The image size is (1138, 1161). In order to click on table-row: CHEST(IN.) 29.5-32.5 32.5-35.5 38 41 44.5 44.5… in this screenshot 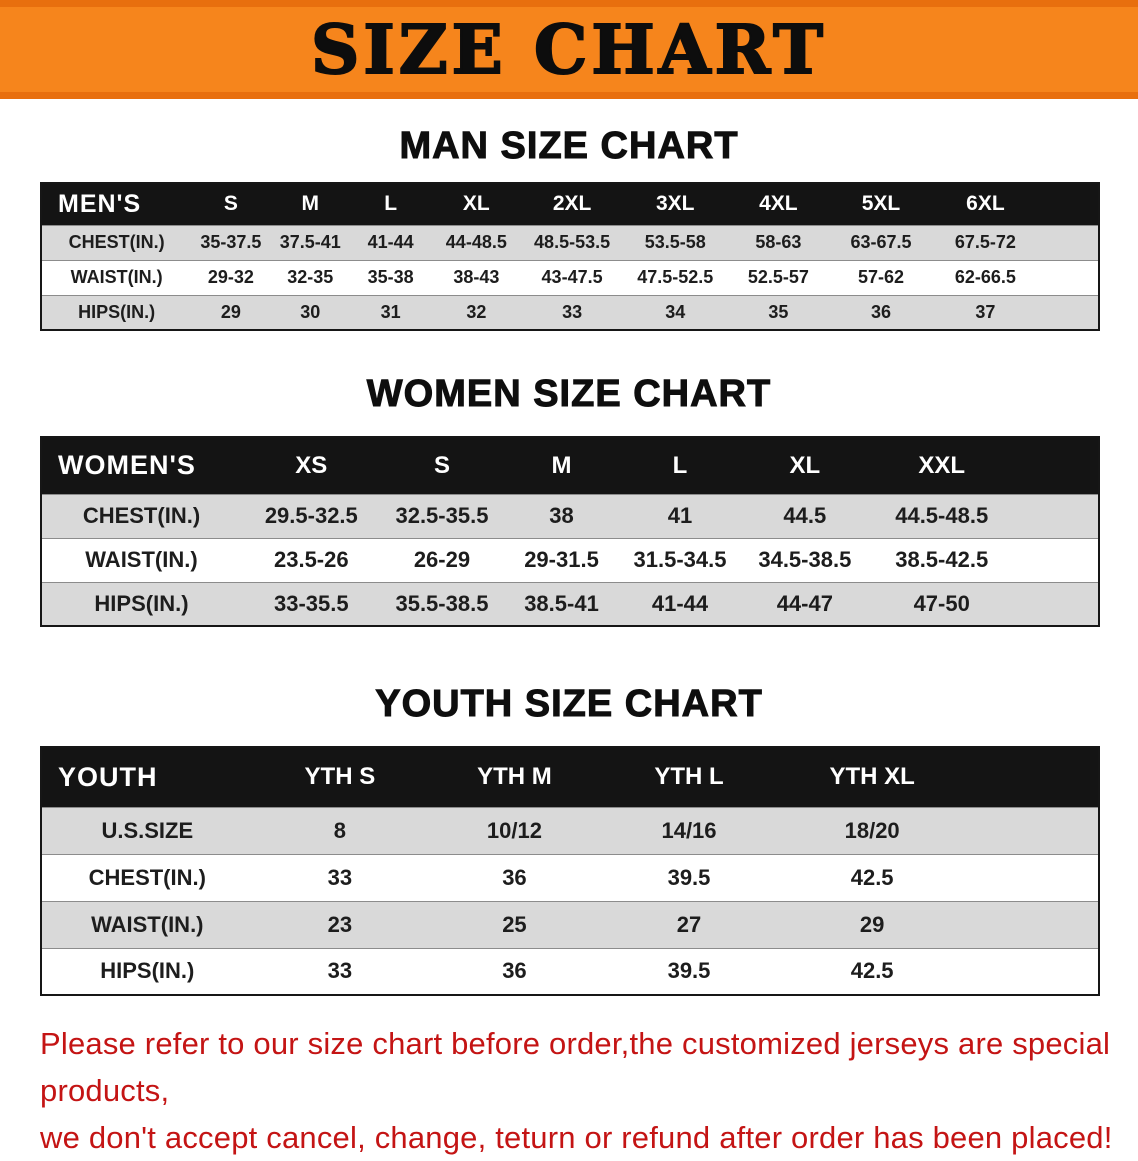, I will do `click(570, 515)`.